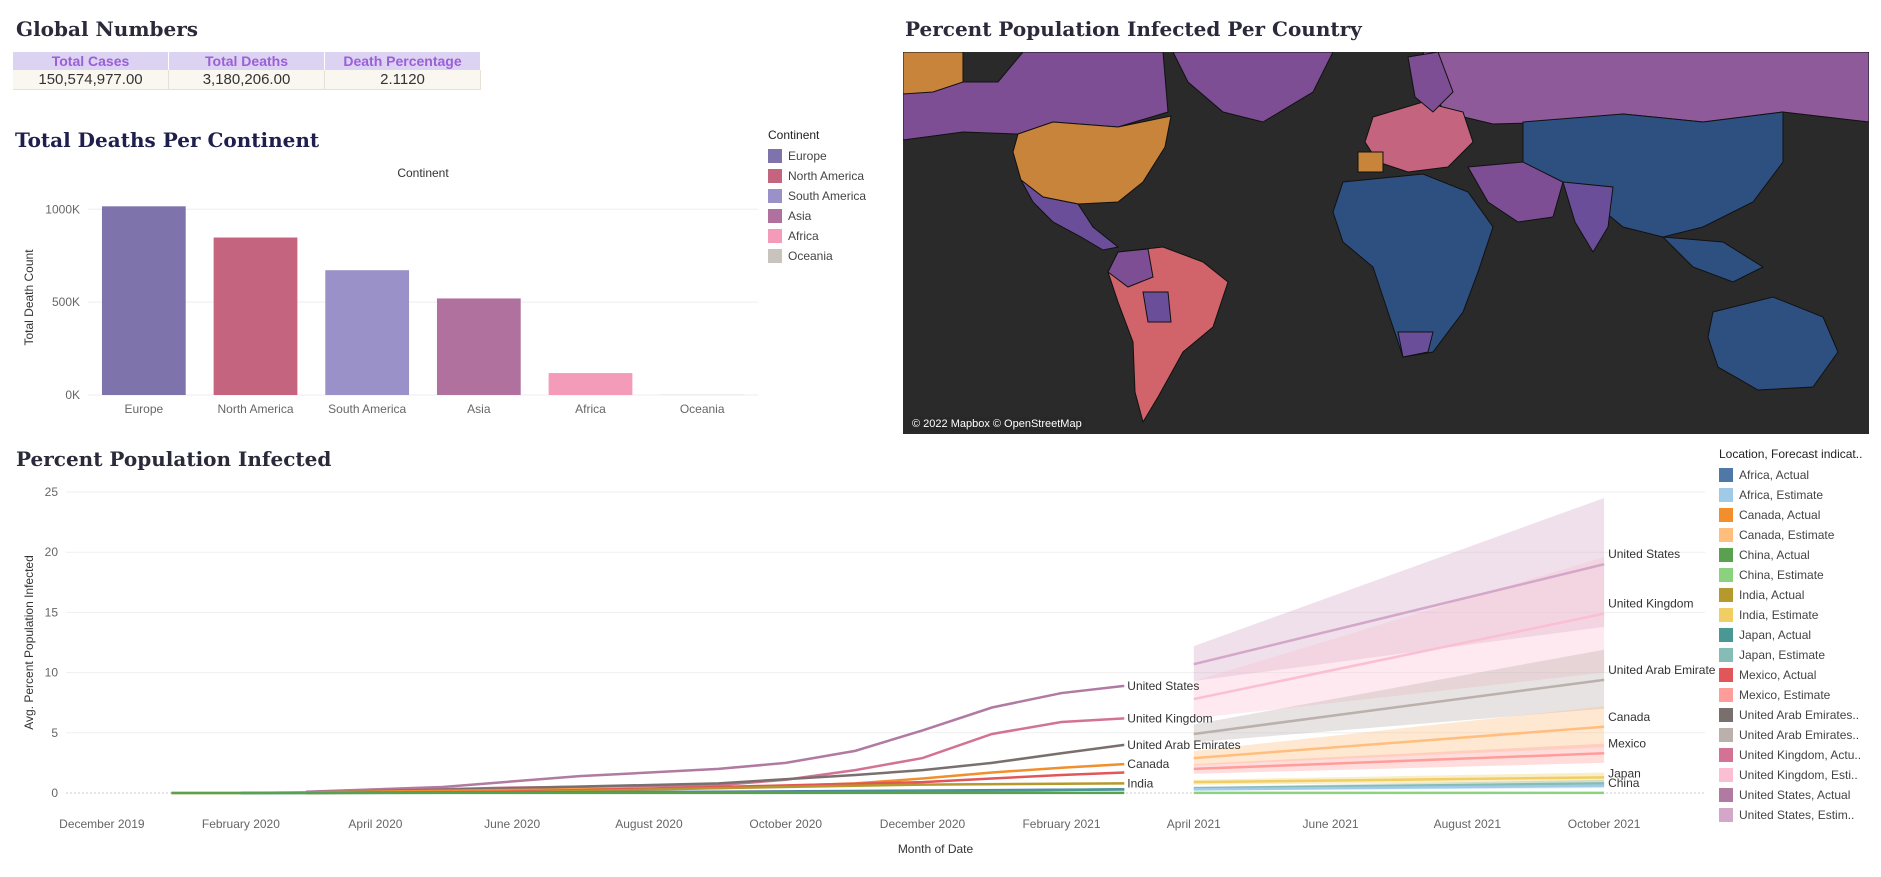 Image resolution: width=1881 pixels, height=877 pixels. What do you see at coordinates (423, 173) in the screenshot?
I see `bar-chart-axis-title: Continent` at bounding box center [423, 173].